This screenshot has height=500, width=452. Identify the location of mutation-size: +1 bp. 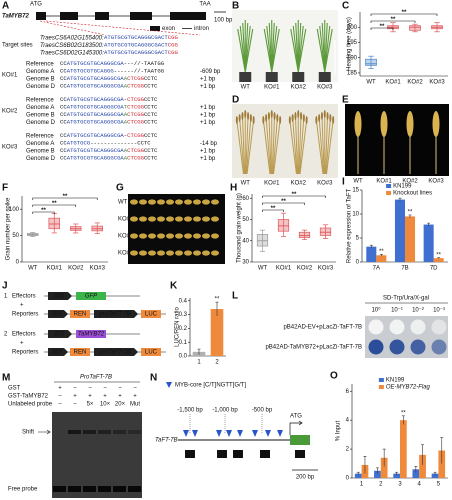
(208, 123).